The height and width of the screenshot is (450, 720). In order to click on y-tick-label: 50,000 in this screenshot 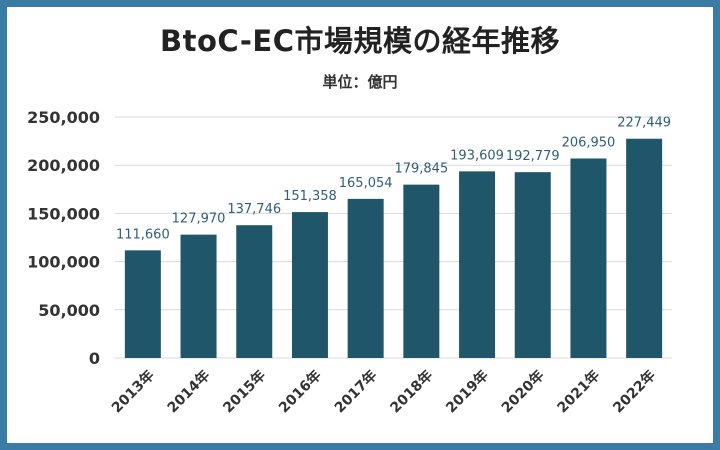, I will do `click(69, 310)`.